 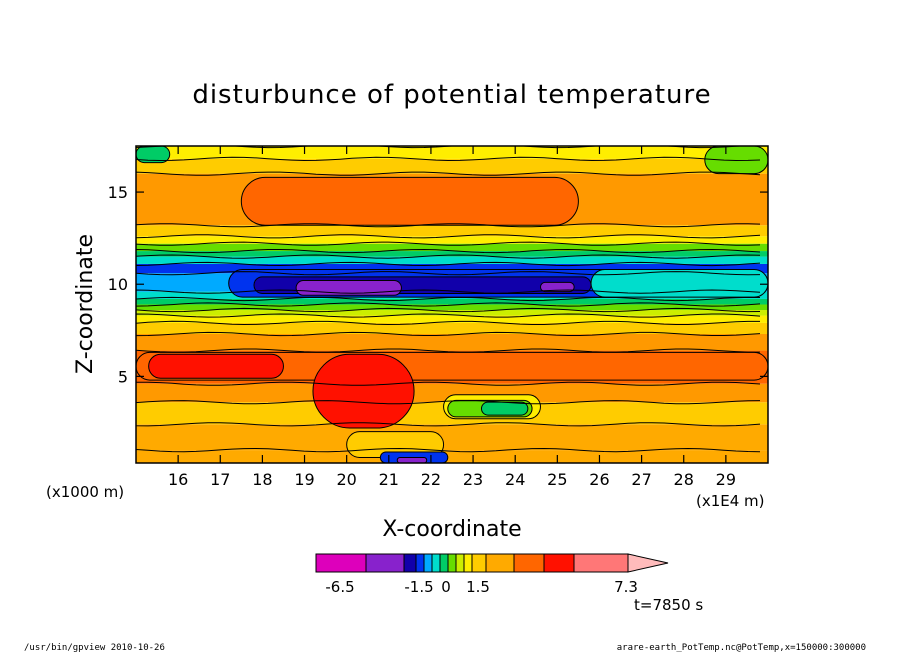 What do you see at coordinates (346, 479) in the screenshot?
I see `x-tick-label: 20` at bounding box center [346, 479].